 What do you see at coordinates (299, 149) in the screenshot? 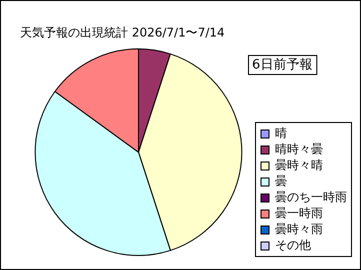
I see `legend-label: 晴時々曇` at bounding box center [299, 149].